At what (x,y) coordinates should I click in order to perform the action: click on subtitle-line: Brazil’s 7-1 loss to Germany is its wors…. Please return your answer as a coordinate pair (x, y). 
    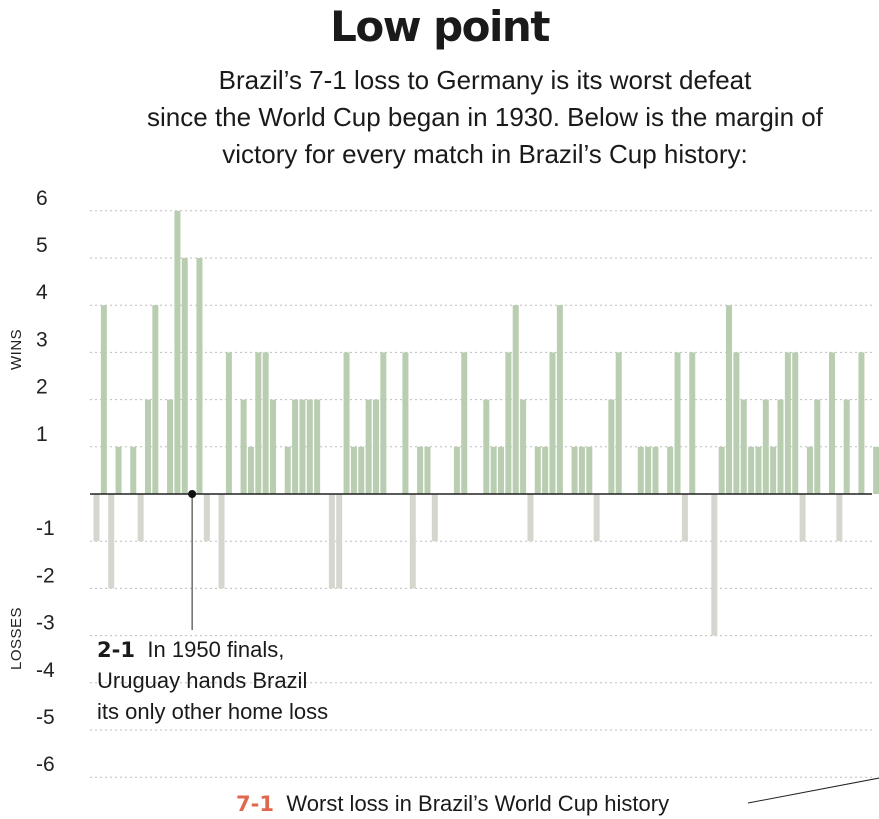
    Looking at the image, I should click on (485, 80).